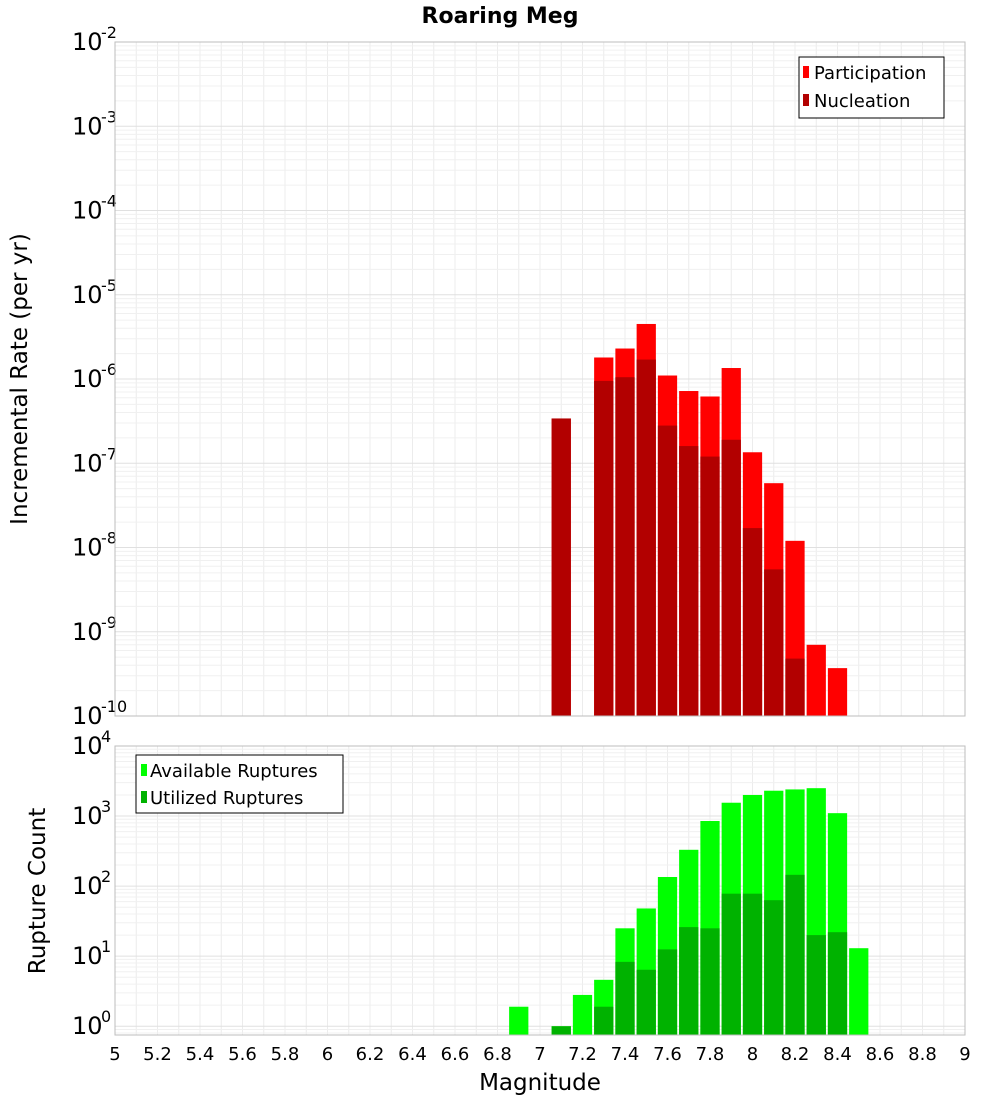 This screenshot has height=1100, width=1000. What do you see at coordinates (109, 285) in the screenshot?
I see `rate-y-tick-exponent: -5` at bounding box center [109, 285].